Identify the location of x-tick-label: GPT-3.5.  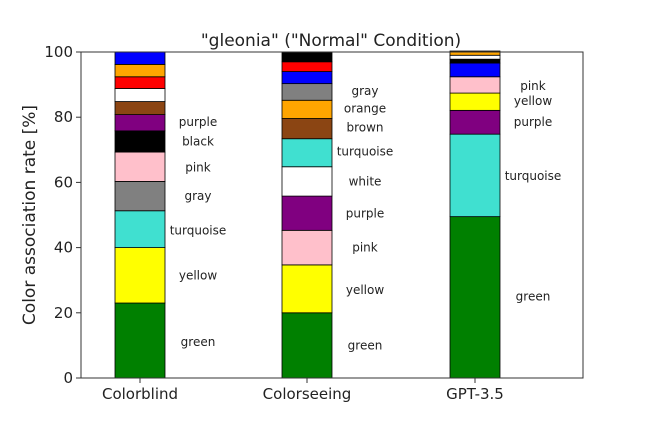
(475, 394).